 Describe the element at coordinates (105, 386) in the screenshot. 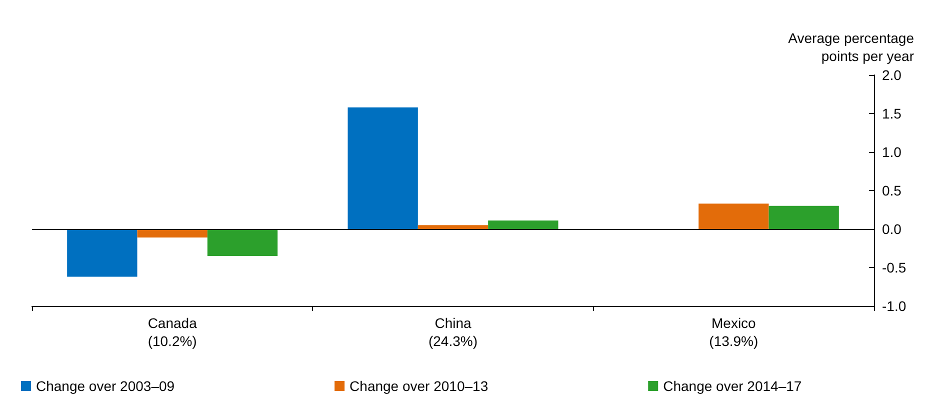

I see `legend-label: Change over 2003–09` at that location.